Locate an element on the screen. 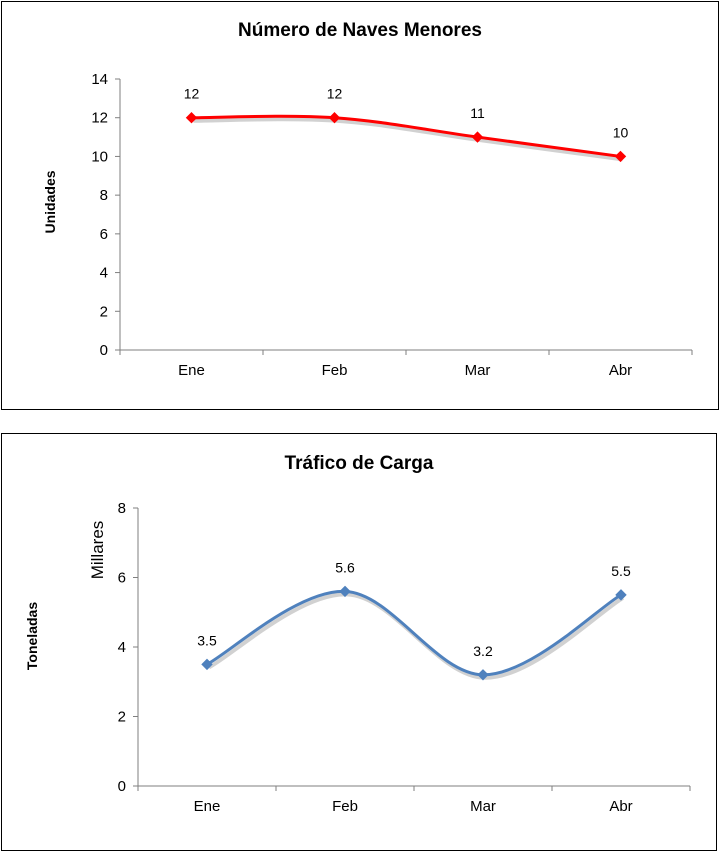  y-axis-label: Unidades is located at coordinates (50, 201).